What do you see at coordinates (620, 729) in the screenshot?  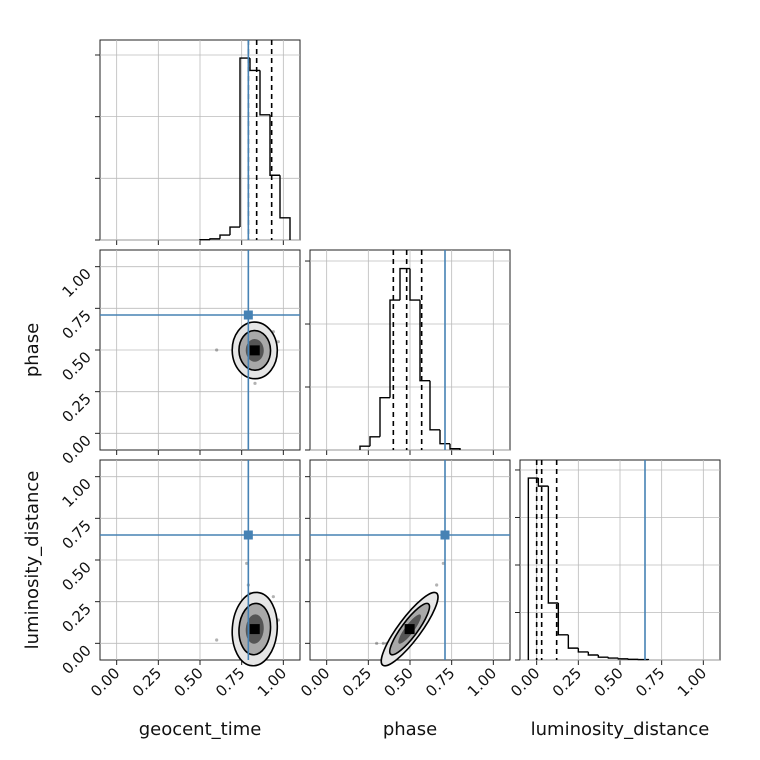 I see `x-axis-label: luminosity_distance` at bounding box center [620, 729].